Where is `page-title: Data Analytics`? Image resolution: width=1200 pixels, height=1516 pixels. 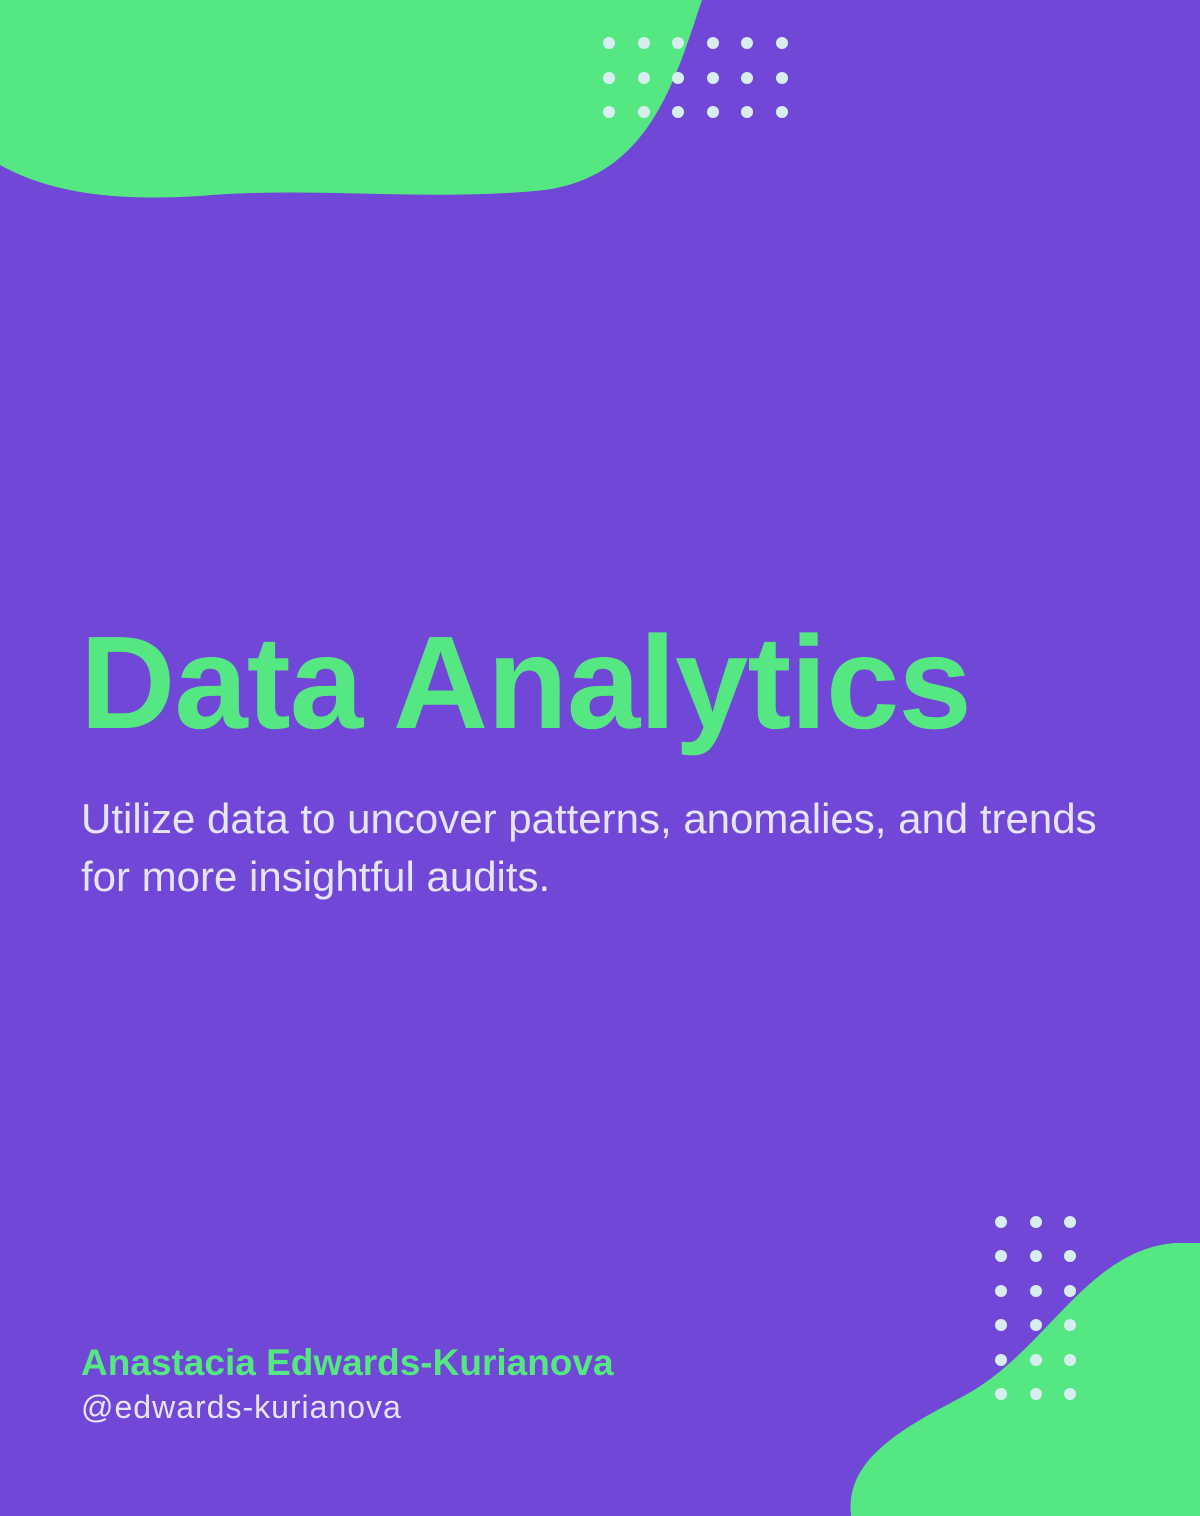
page-title: Data Analytics is located at coordinates (526, 682).